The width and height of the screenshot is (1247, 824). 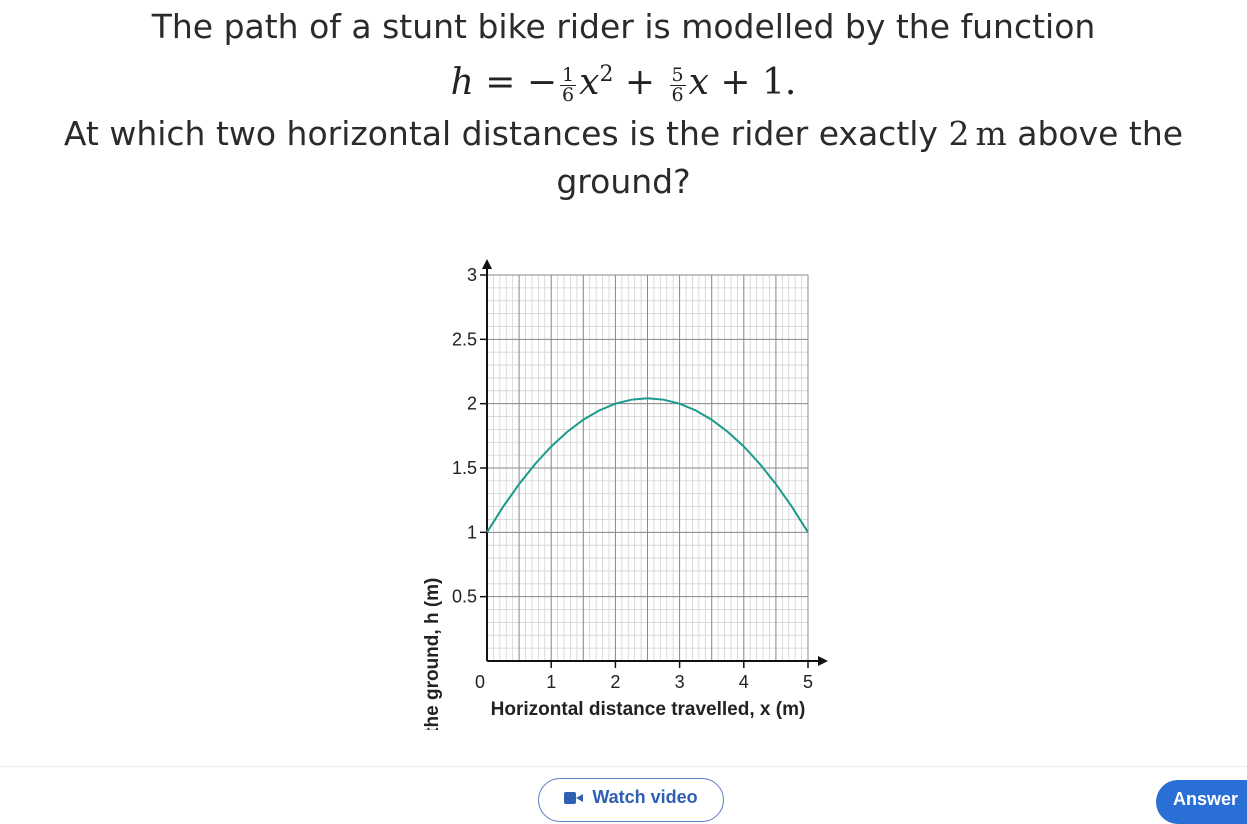 I want to click on x-tick-label: 2, so click(x=615, y=682).